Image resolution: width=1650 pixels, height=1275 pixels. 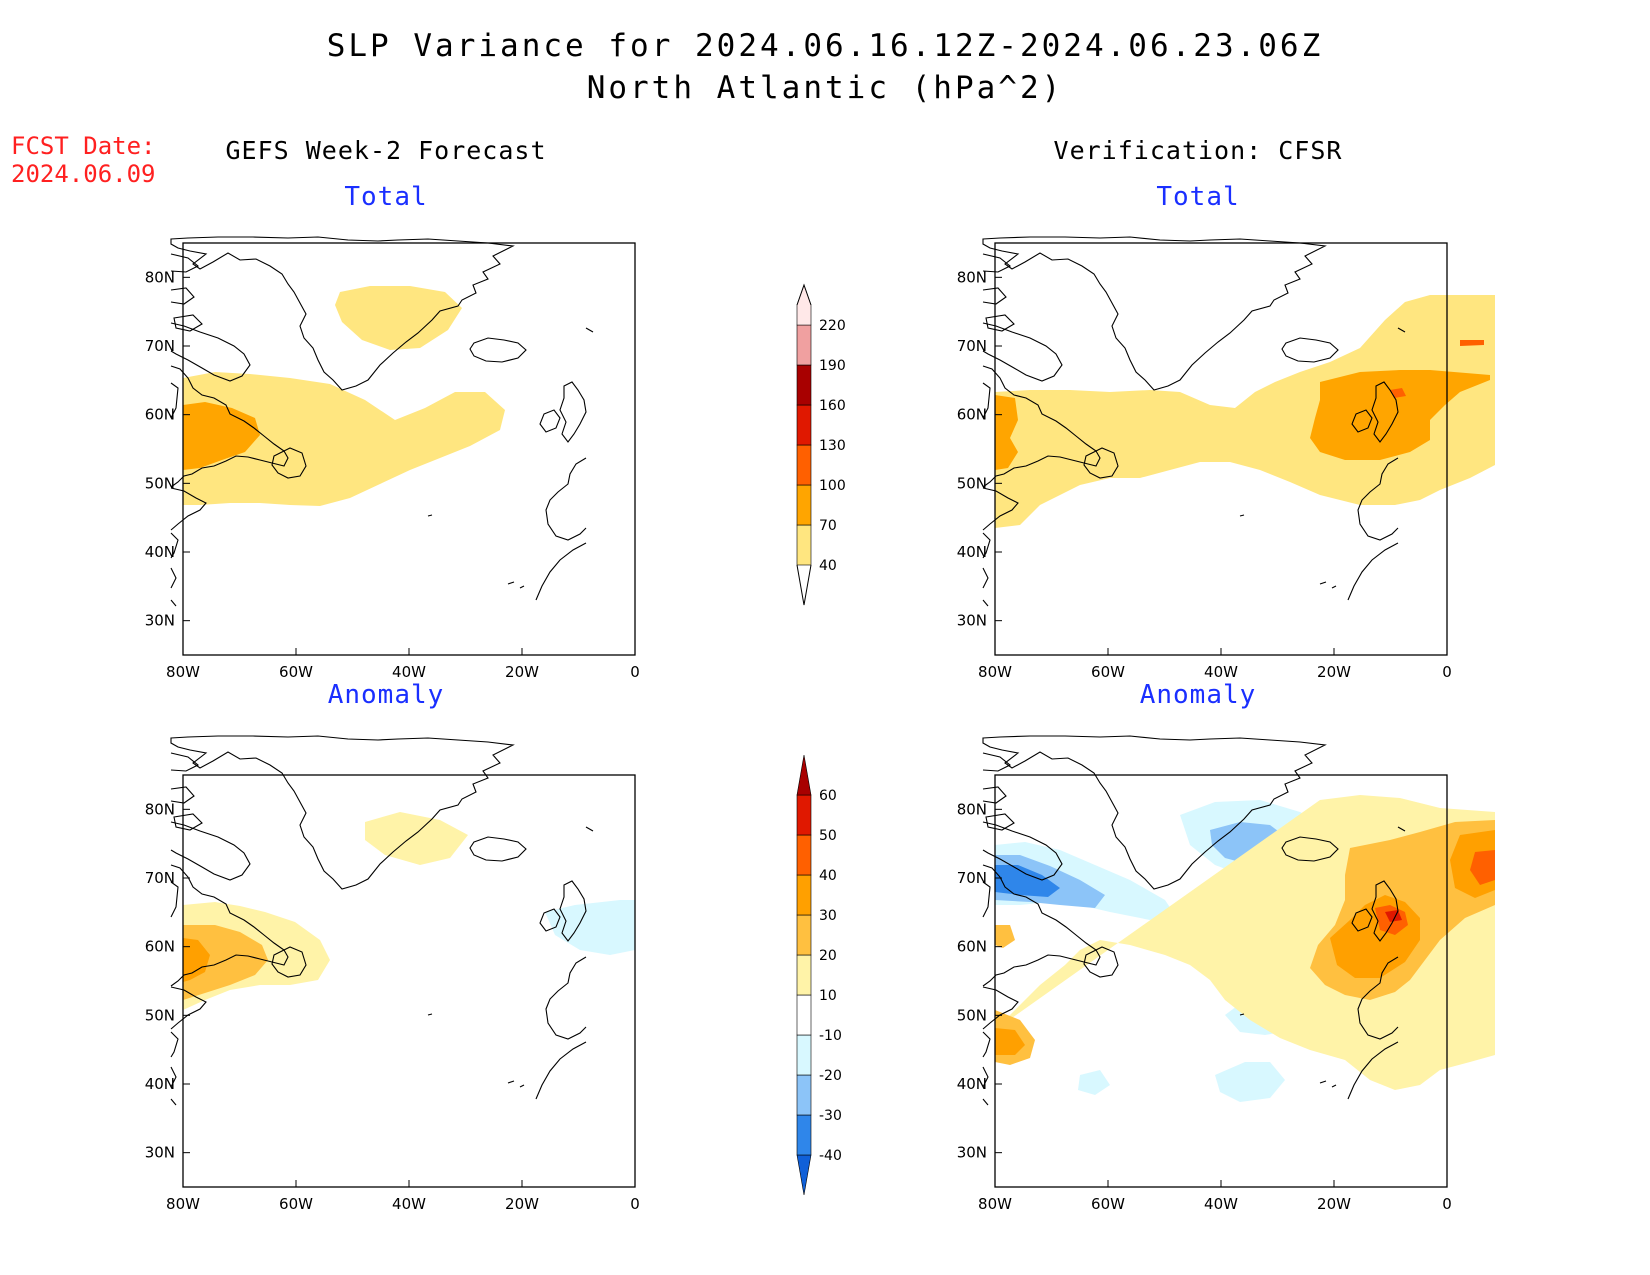 I want to click on forecast-total-map, so click(x=344, y=396).